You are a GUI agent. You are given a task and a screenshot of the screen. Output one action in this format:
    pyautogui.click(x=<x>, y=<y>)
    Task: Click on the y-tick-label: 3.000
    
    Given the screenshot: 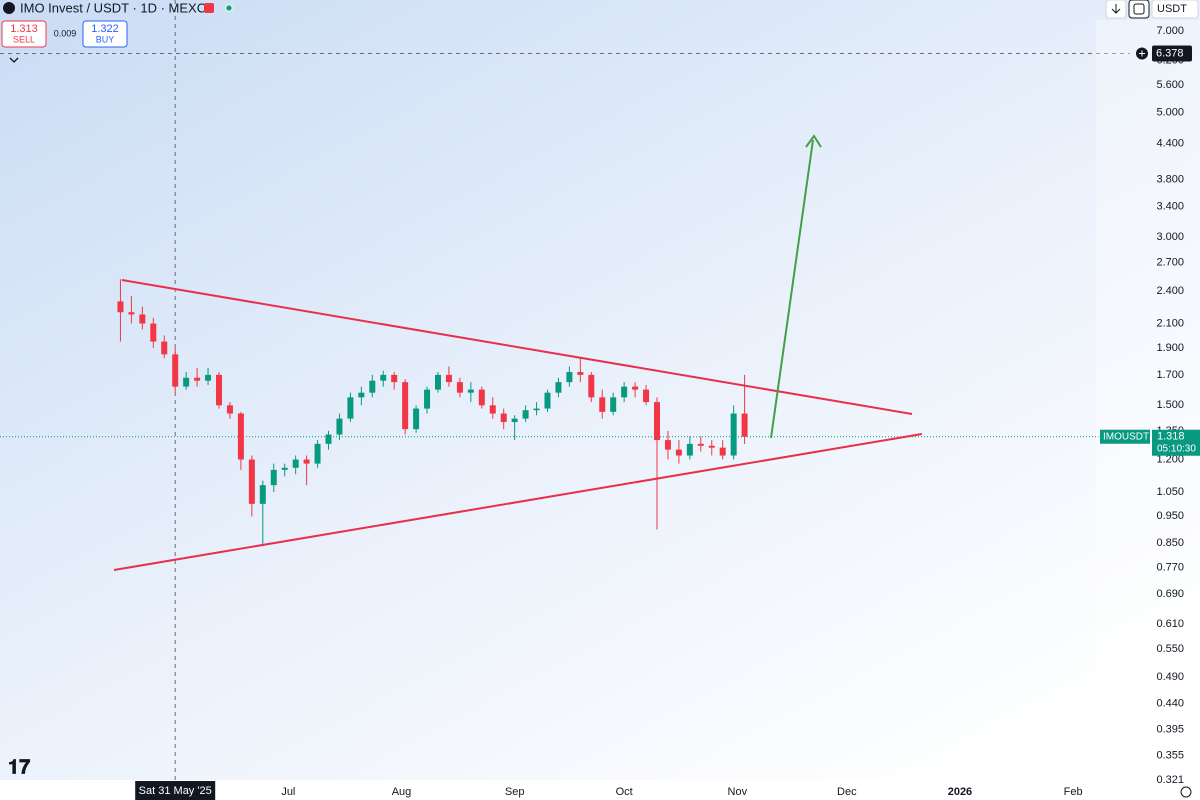 What is the action you would take?
    pyautogui.click(x=1170, y=237)
    